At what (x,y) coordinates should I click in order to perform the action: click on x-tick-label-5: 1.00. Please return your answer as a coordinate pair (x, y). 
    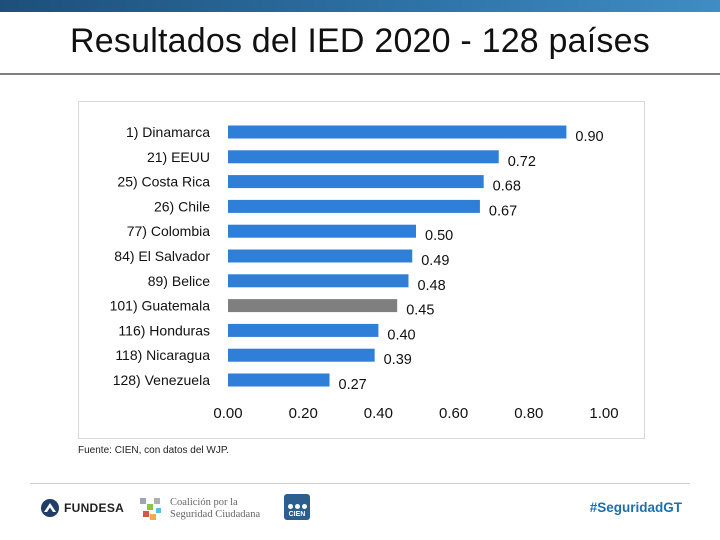
    Looking at the image, I should click on (603, 413).